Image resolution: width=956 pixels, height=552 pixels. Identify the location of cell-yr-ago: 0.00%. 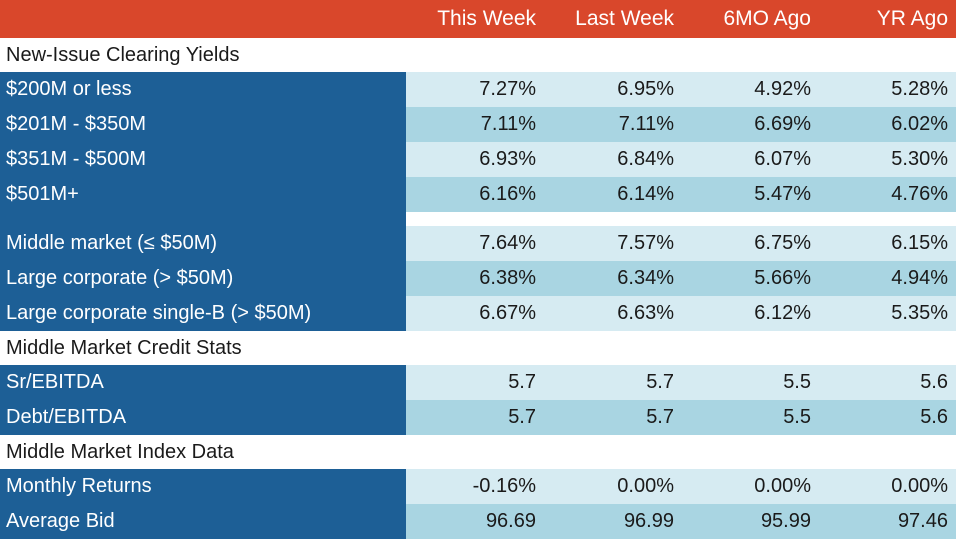
(887, 486).